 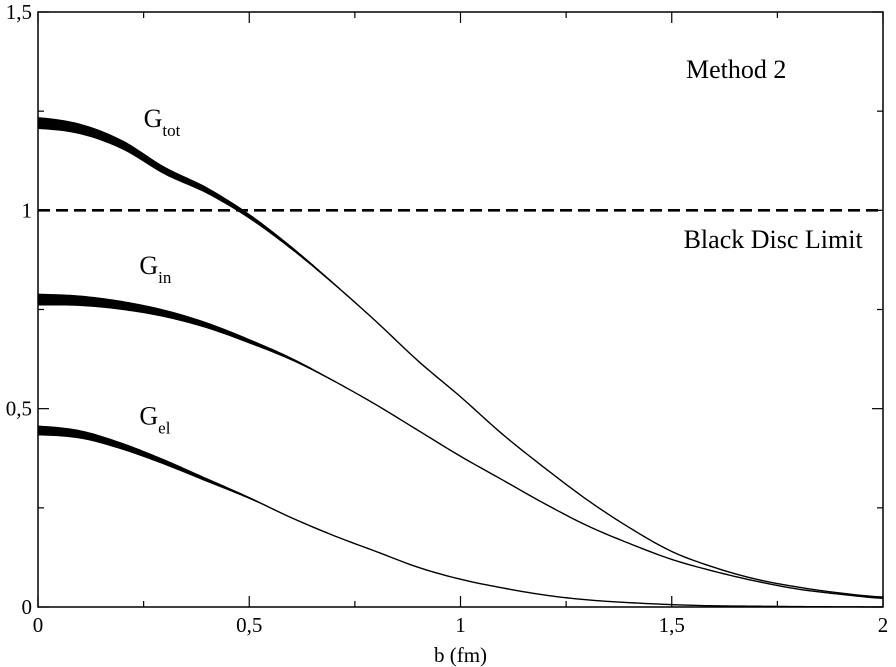 What do you see at coordinates (196, 343) in the screenshot?
I see `series-band-in` at bounding box center [196, 343].